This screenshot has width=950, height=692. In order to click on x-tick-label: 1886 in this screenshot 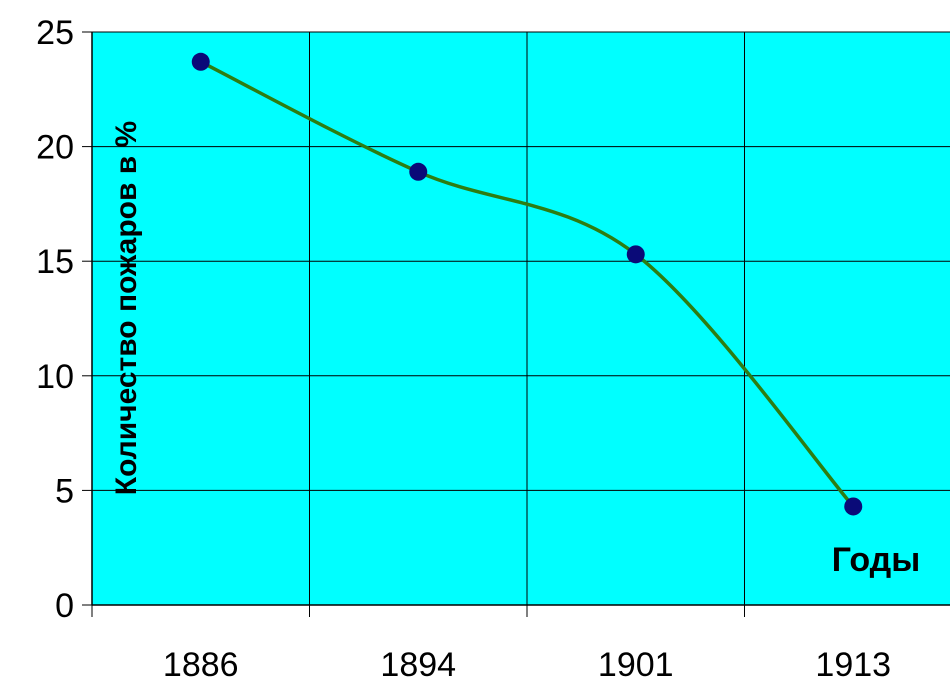, I will do `click(201, 665)`.